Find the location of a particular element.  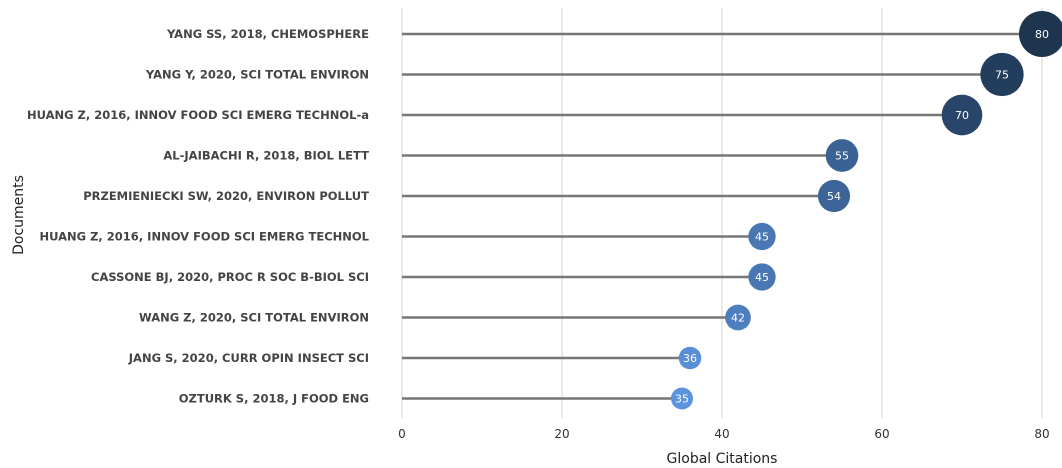

data-label: 54 is located at coordinates (834, 196).